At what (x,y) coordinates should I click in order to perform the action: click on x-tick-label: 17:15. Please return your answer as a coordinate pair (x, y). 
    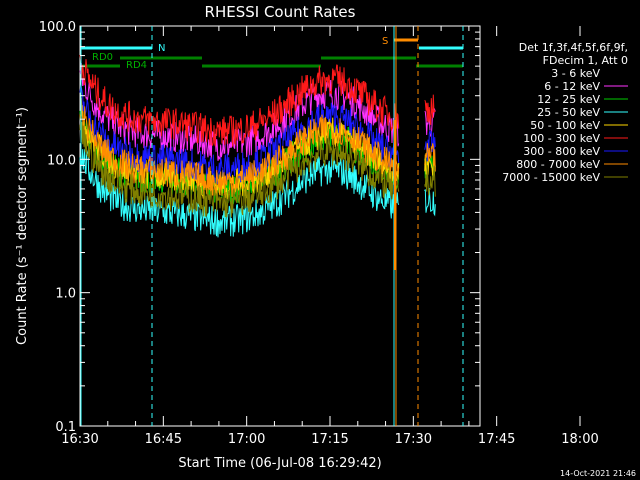
    Looking at the image, I should click on (329, 439).